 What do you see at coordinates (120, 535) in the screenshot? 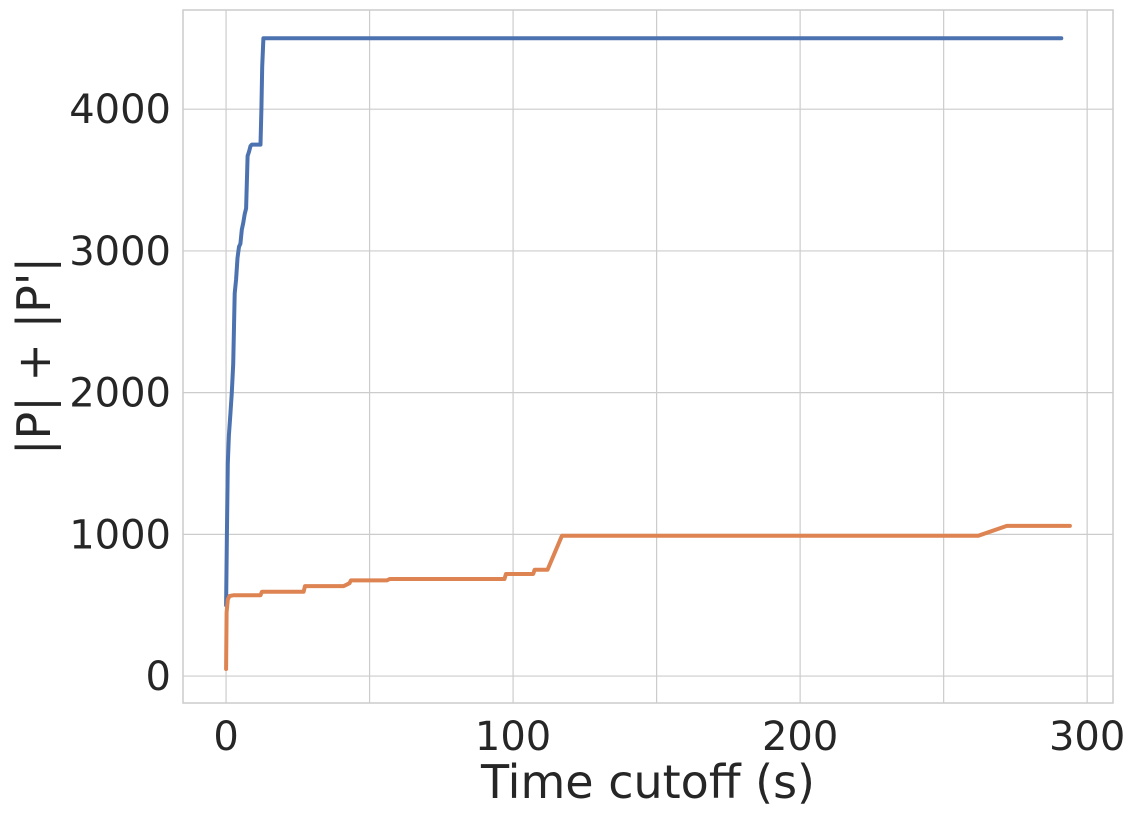
I see `y-tick-label: 1000` at bounding box center [120, 535].